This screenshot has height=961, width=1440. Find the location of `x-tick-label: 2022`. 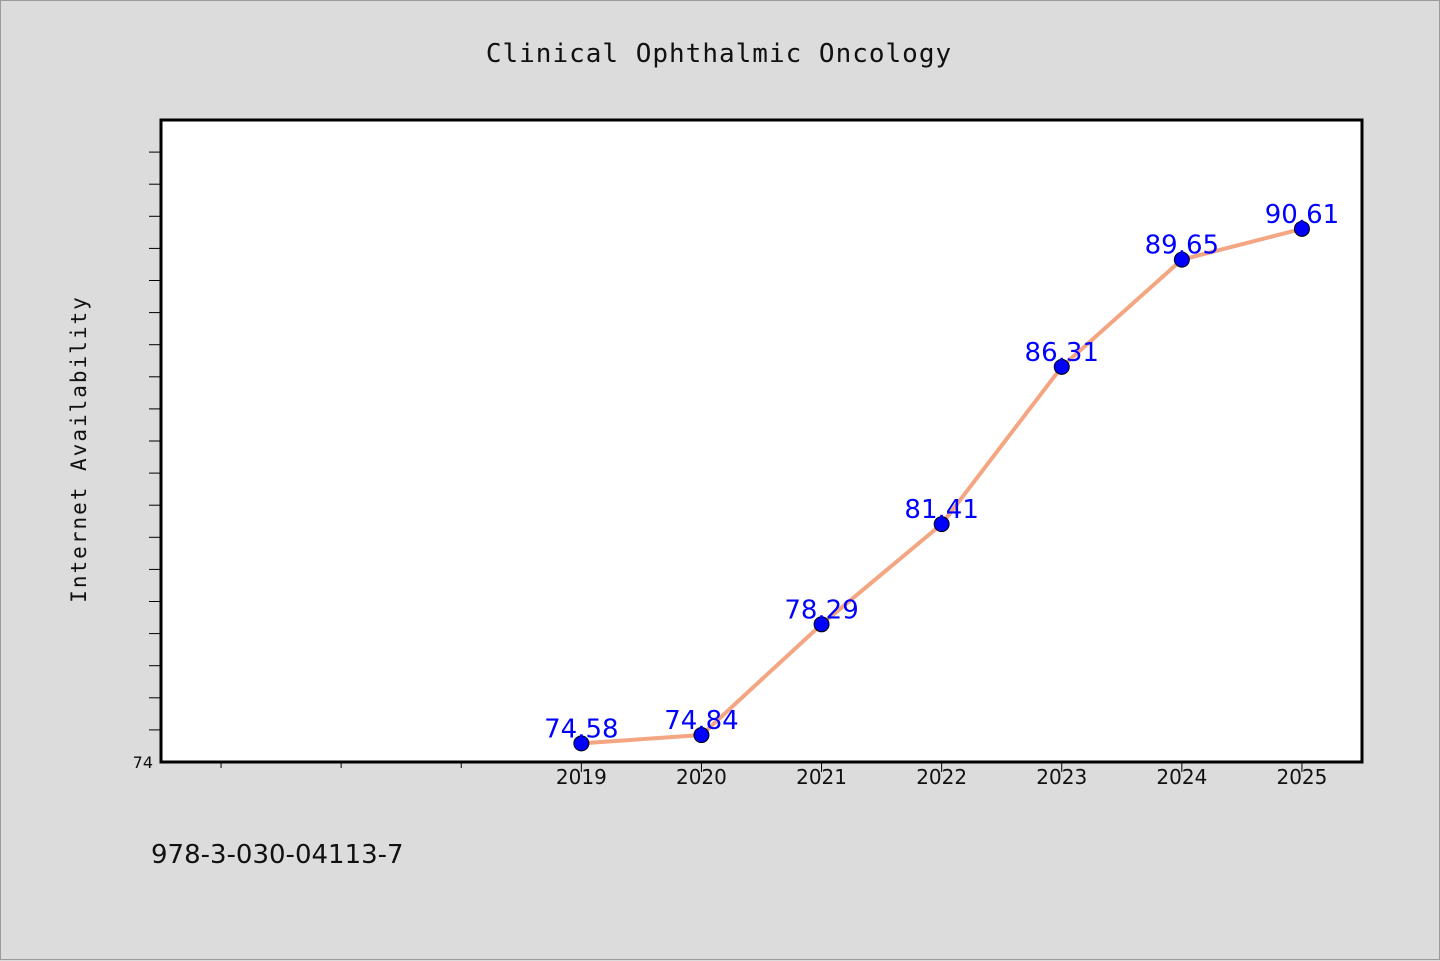

x-tick-label: 2022 is located at coordinates (941, 777).